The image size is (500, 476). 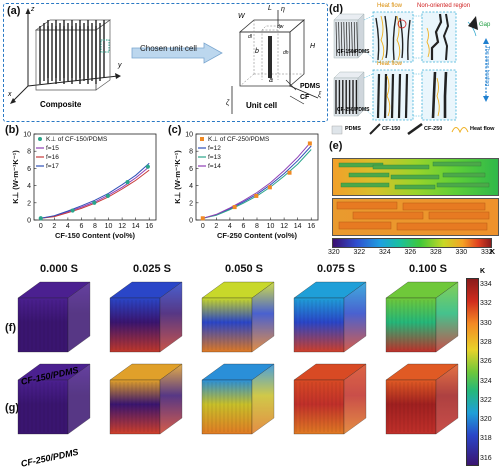 I want to click on colorbar-fg-unit: K, so click(x=483, y=271).